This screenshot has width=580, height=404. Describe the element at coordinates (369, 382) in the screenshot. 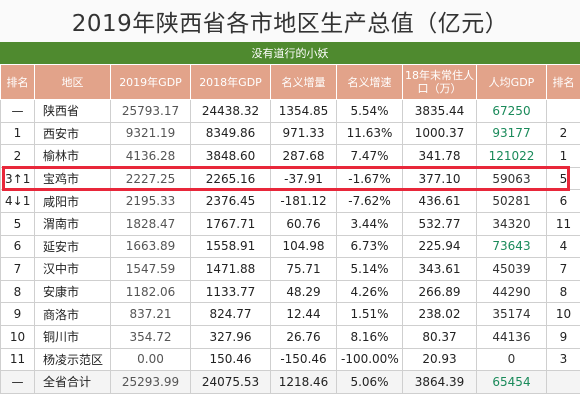

I see `growth-cell: 5.06%` at that location.